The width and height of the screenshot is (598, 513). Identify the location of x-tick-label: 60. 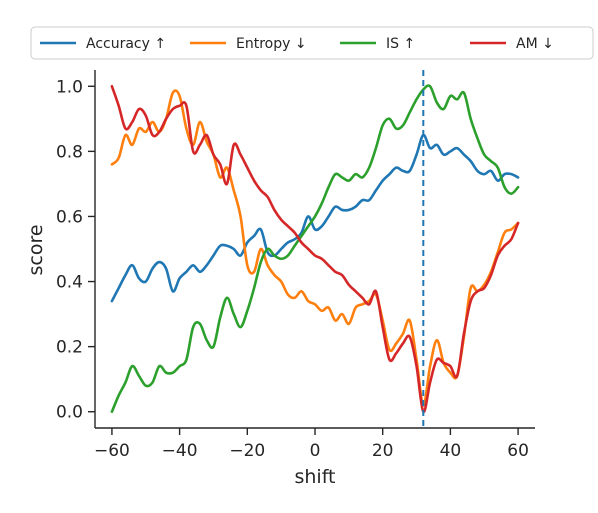
(518, 451).